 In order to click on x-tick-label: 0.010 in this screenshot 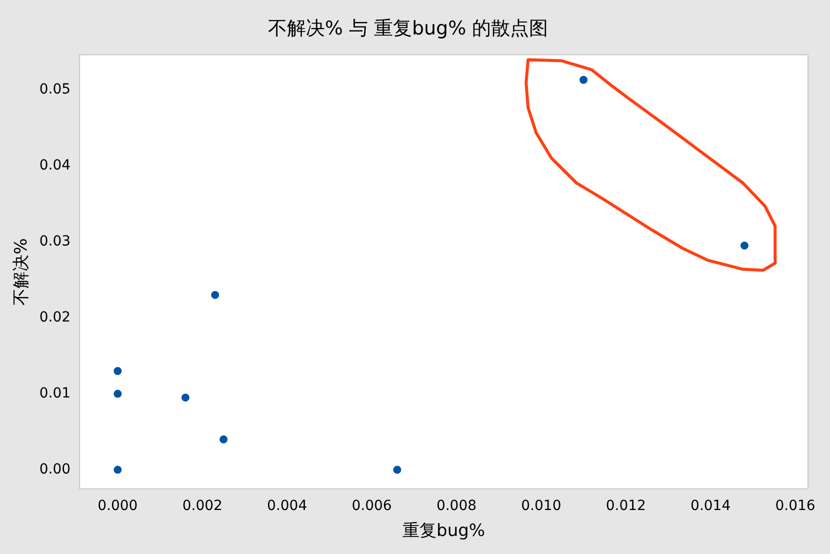, I will do `click(541, 506)`.